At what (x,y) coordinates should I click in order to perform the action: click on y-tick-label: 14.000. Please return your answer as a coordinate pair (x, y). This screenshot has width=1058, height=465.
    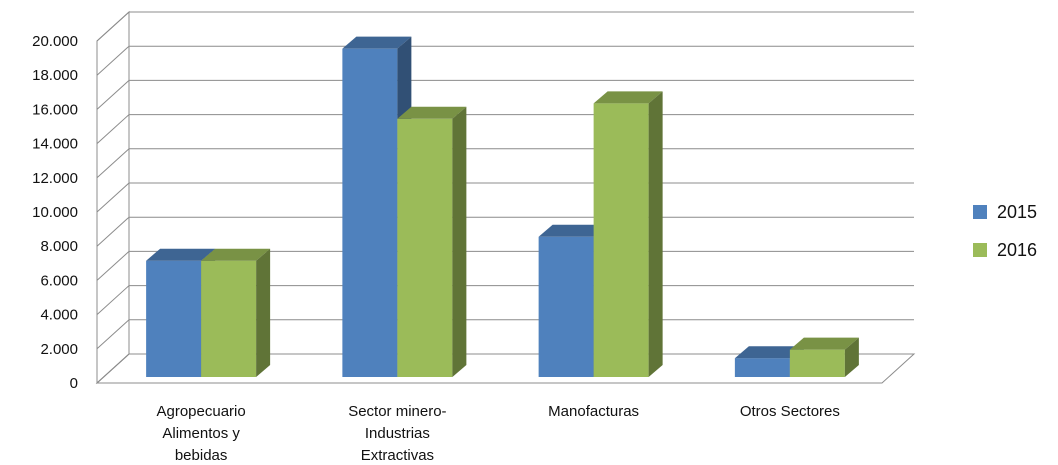
    Looking at the image, I should click on (55, 144).